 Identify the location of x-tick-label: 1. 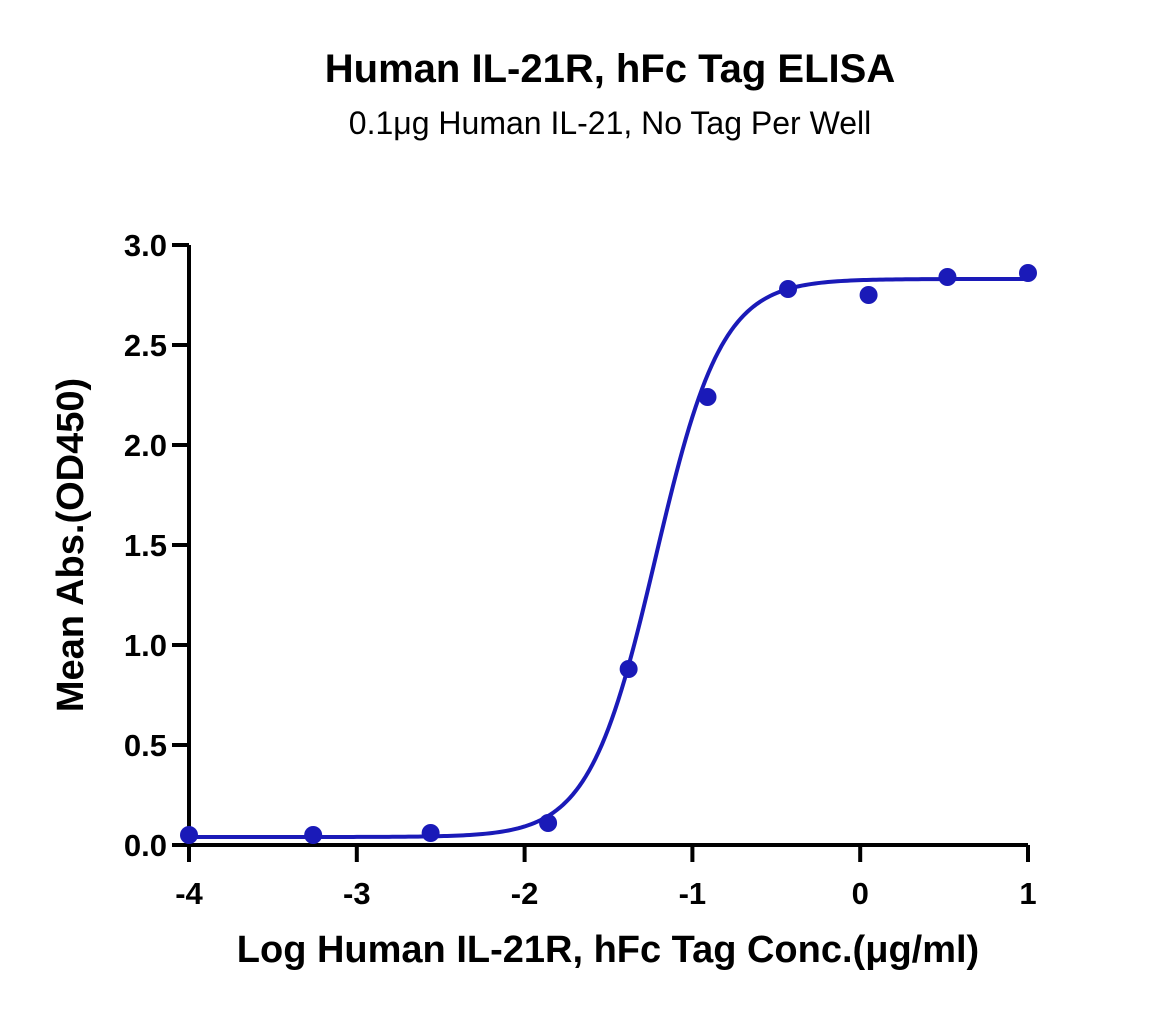
(1027, 893).